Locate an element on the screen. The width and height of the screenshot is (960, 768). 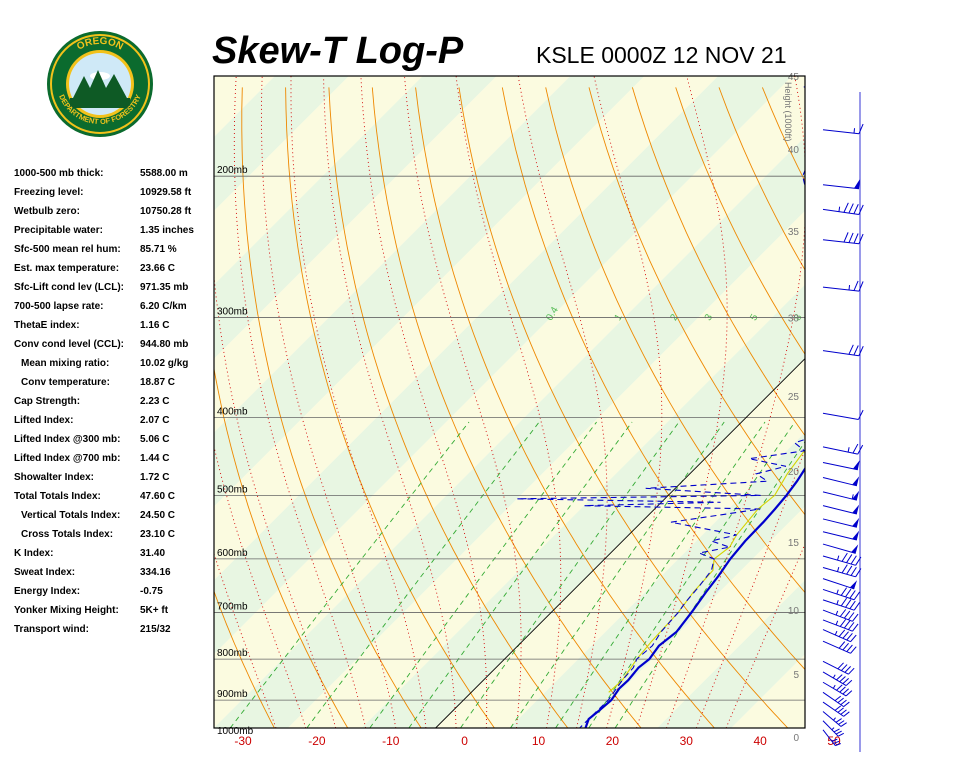
index-row: Total Totals Index: 47.60 C is located at coordinates (114, 499).